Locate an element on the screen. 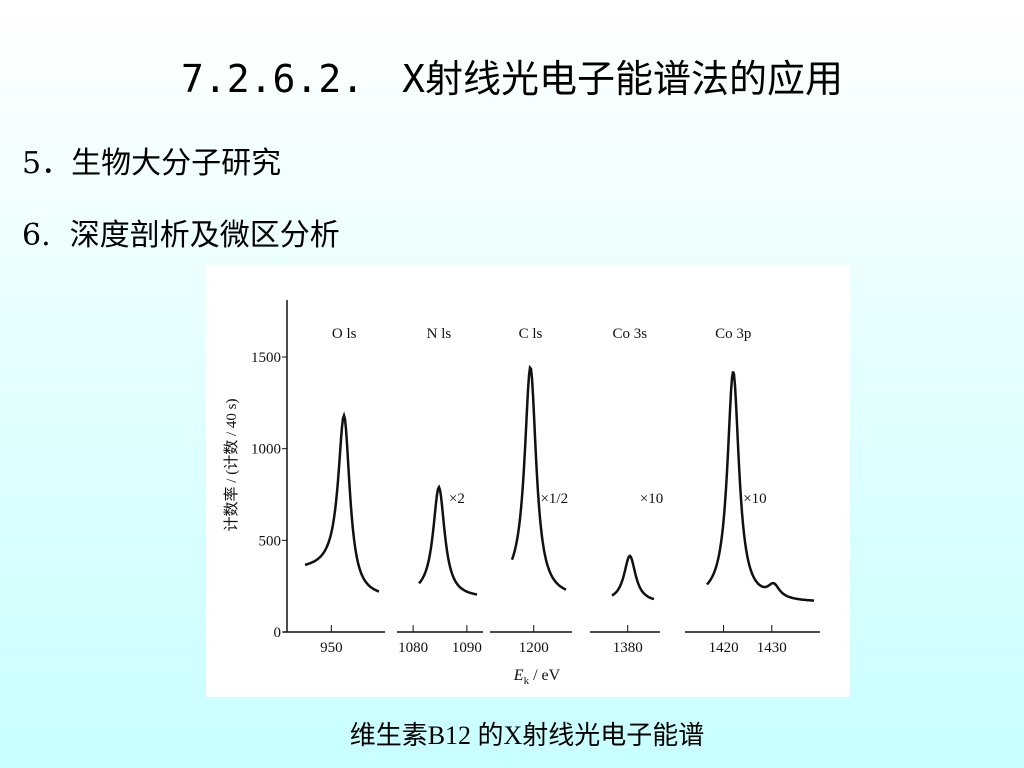  x-axis-label: Ek / eV is located at coordinates (537, 677).